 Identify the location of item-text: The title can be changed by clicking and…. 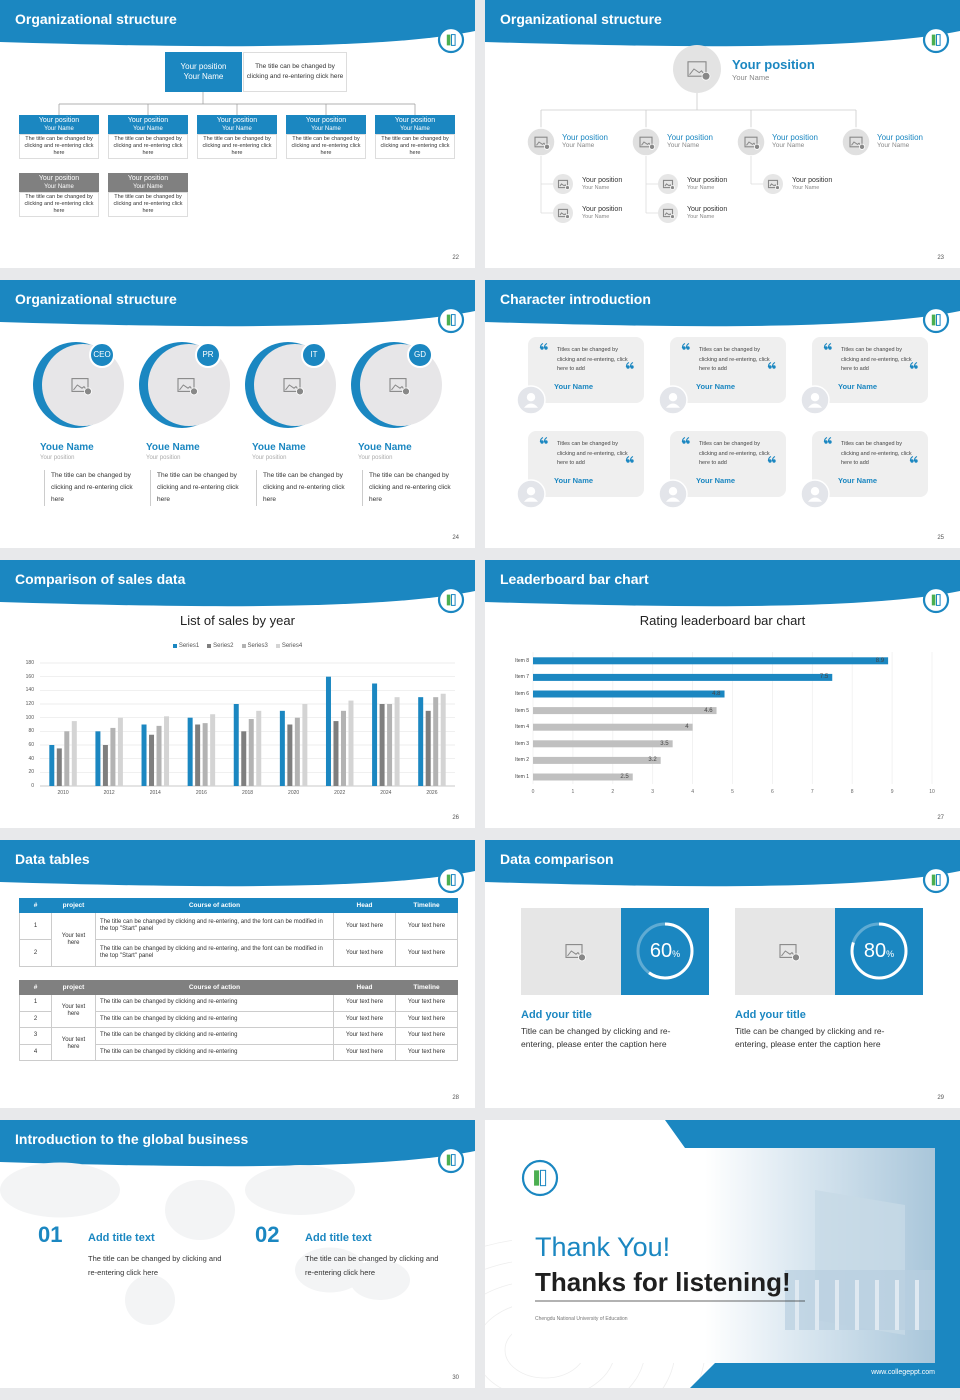
(155, 1265).